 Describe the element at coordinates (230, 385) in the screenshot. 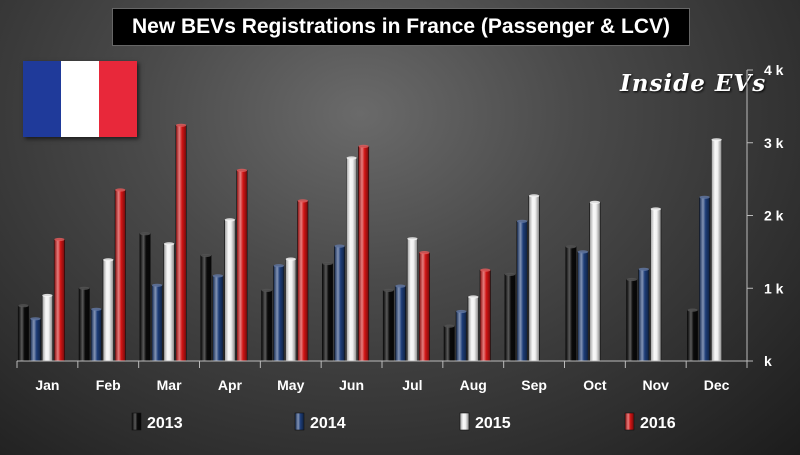

I see `x-tick-label-apr: Apr` at that location.